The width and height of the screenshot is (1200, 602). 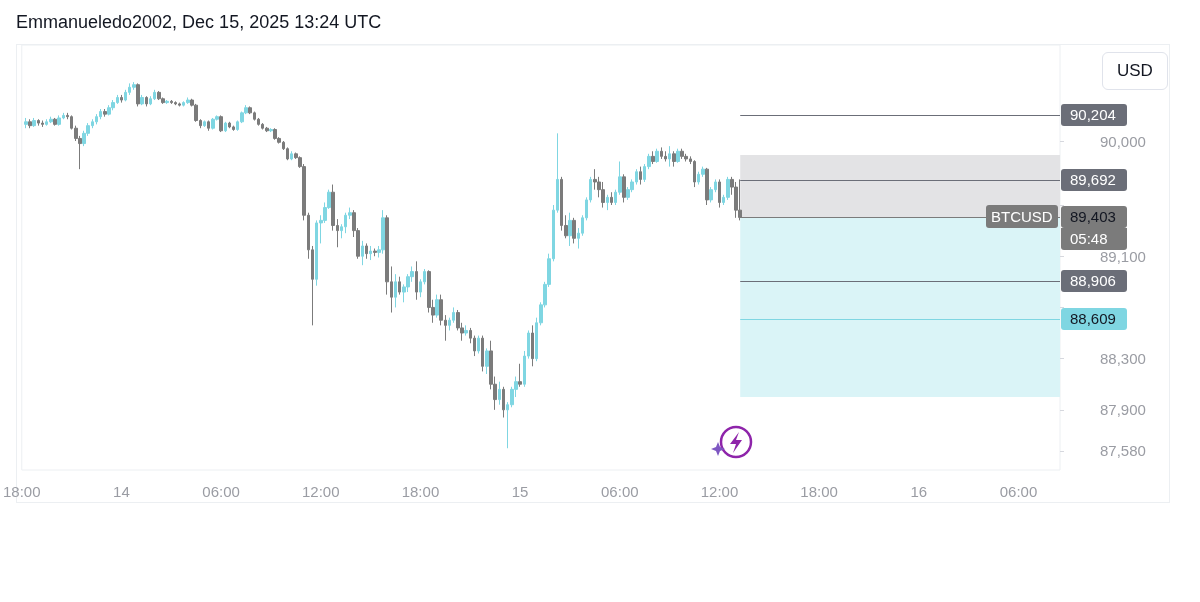 What do you see at coordinates (1123, 410) in the screenshot?
I see `y-tick-label: 87,900` at bounding box center [1123, 410].